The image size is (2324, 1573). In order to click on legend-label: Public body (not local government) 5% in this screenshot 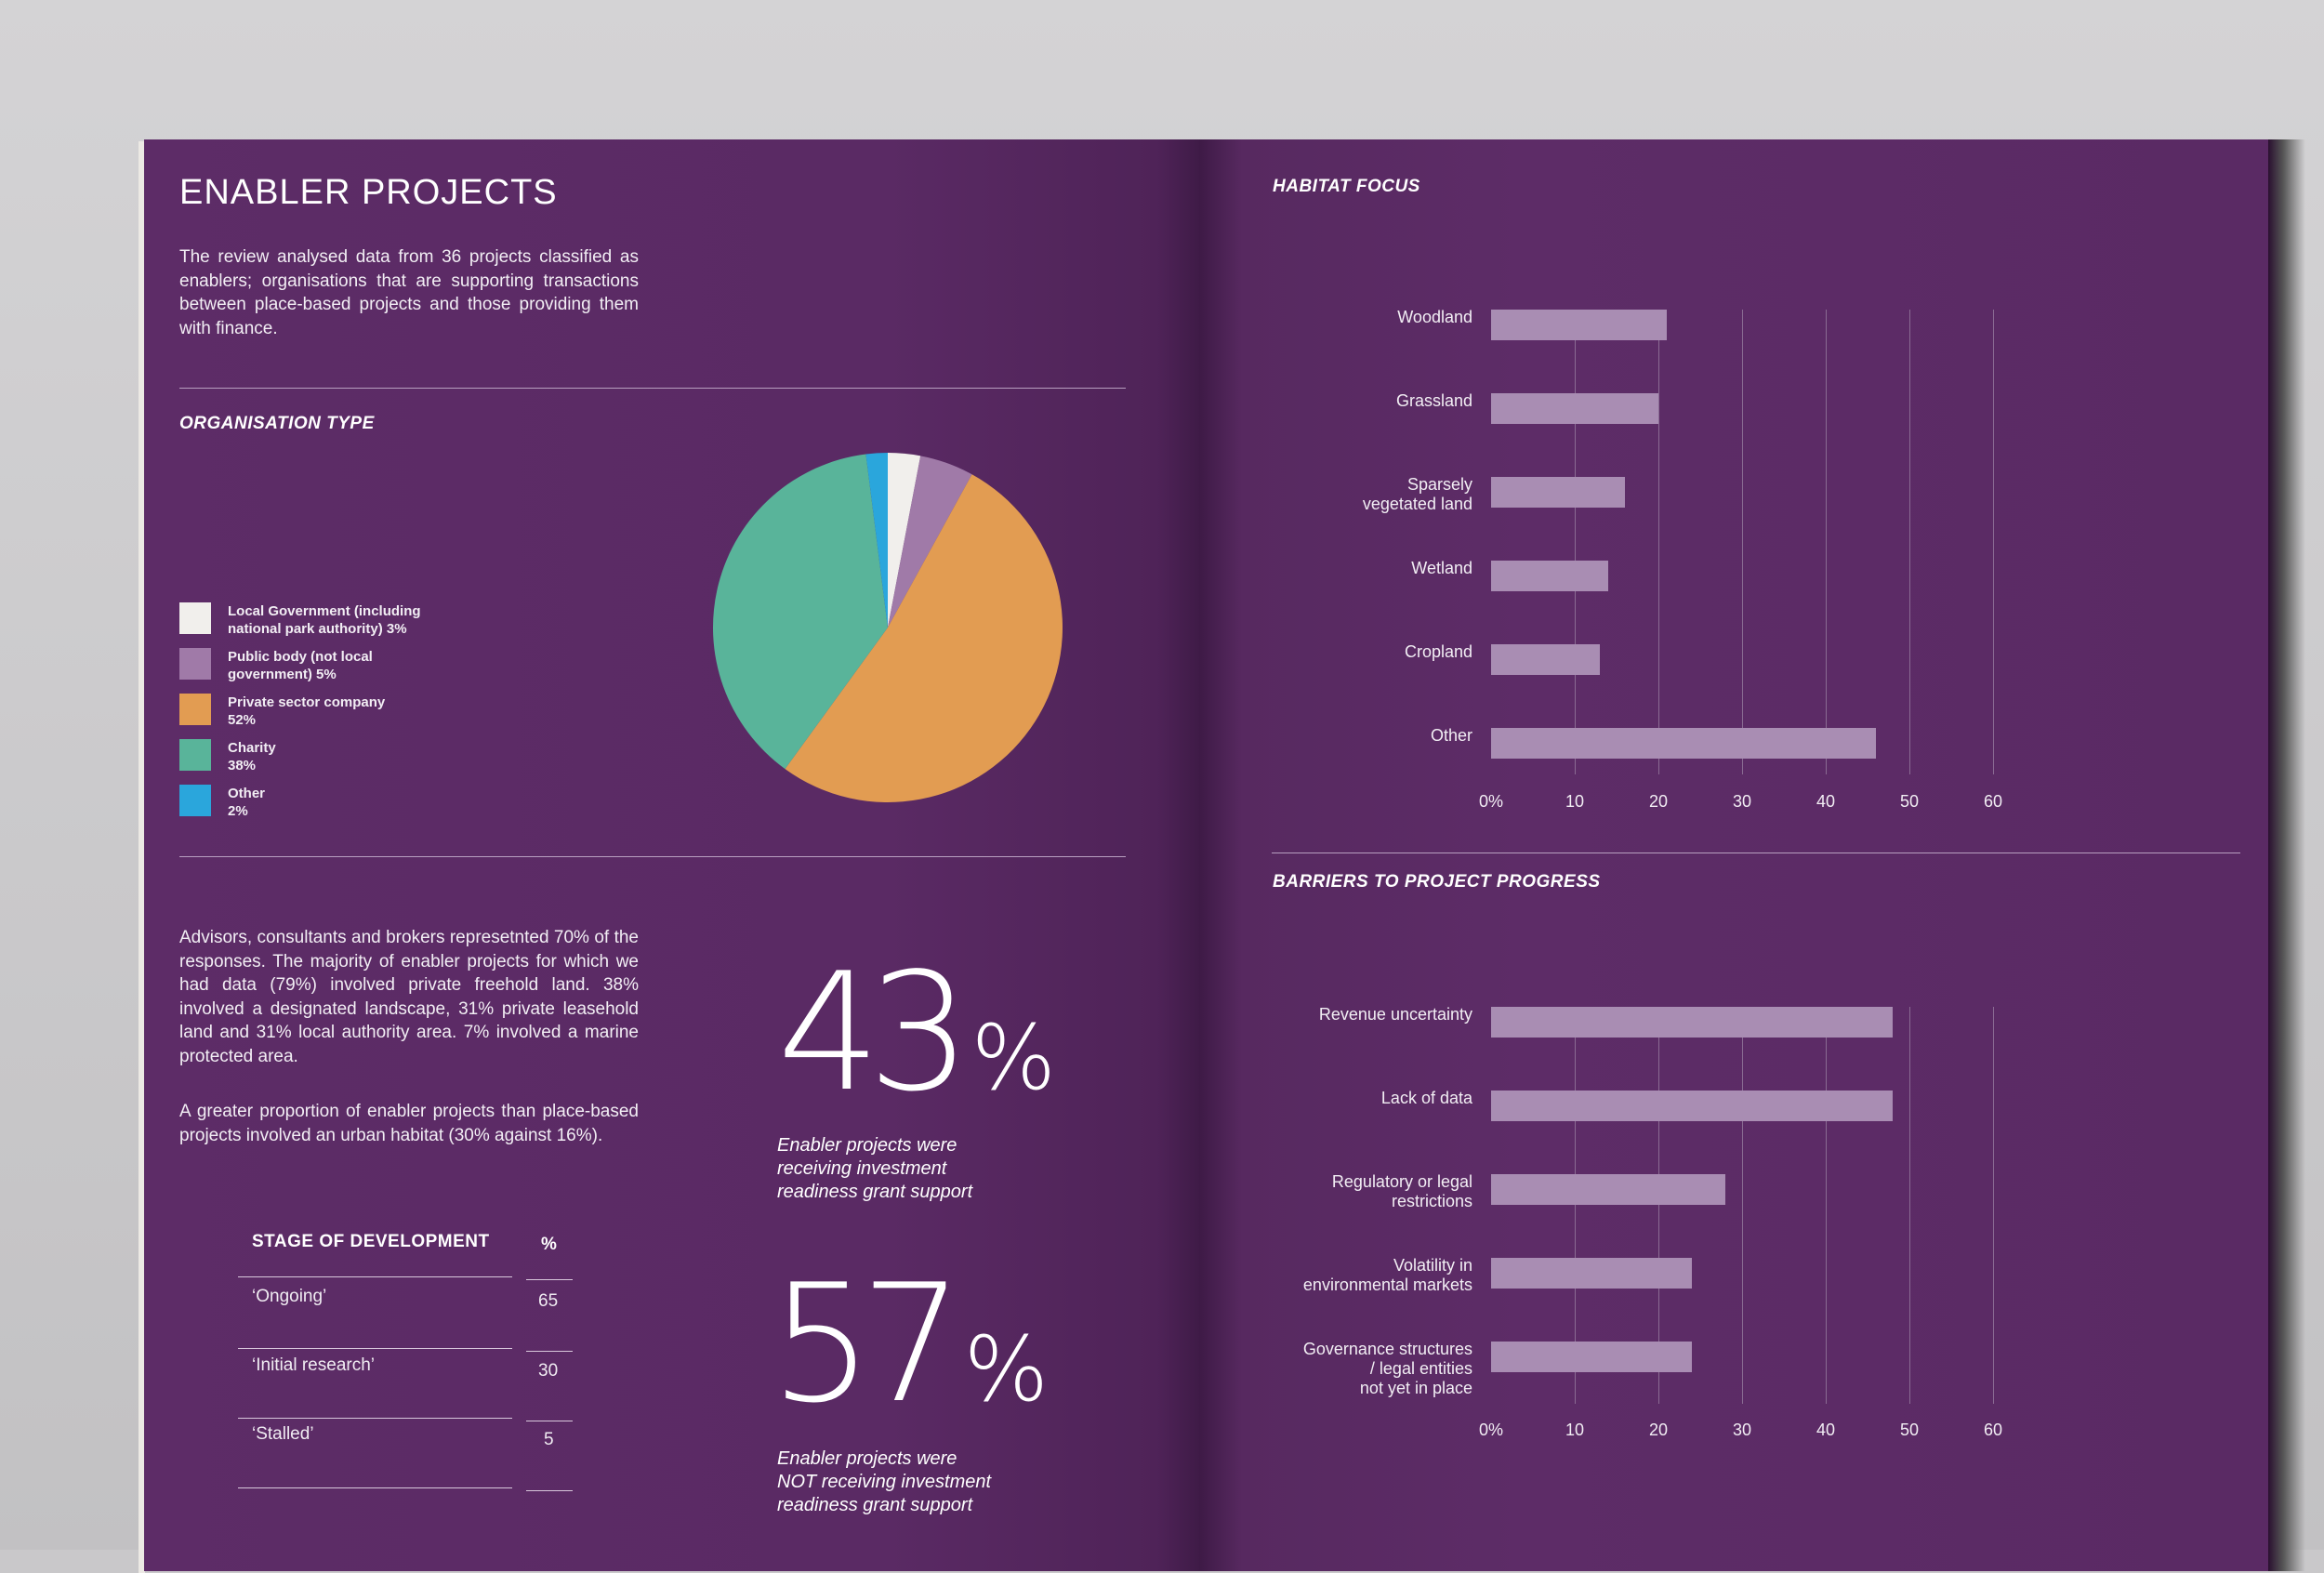, I will do `click(300, 666)`.